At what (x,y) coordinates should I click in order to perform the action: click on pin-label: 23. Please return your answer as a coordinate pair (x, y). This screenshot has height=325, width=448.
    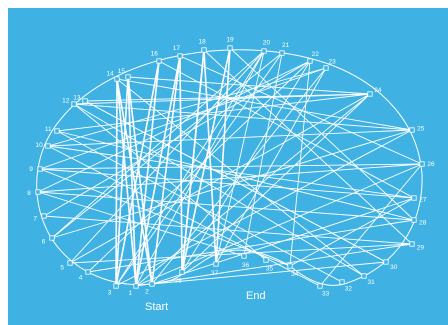
    Looking at the image, I should click on (332, 62).